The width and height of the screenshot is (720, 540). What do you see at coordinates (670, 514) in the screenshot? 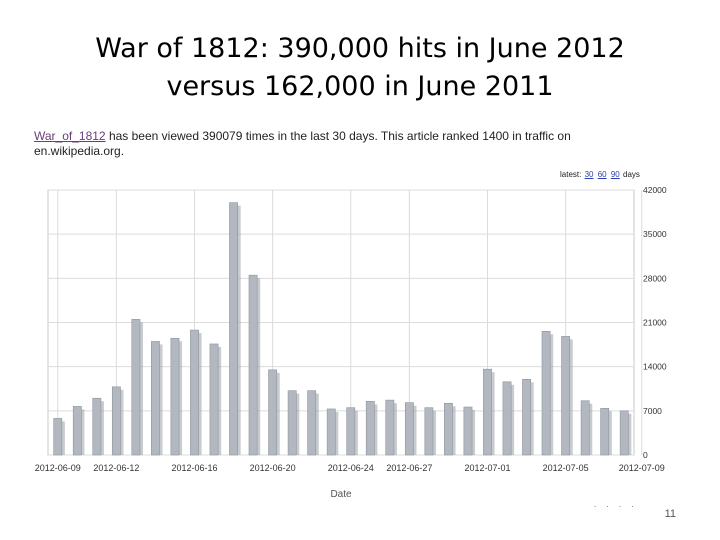
I see `page-number: 11` at bounding box center [670, 514].